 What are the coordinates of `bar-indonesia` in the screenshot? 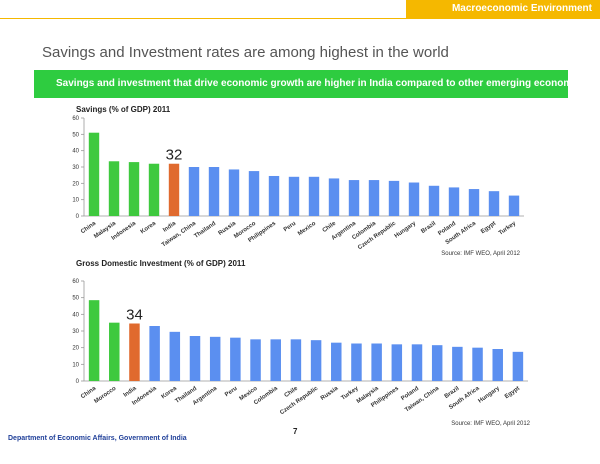 It's located at (154, 353).